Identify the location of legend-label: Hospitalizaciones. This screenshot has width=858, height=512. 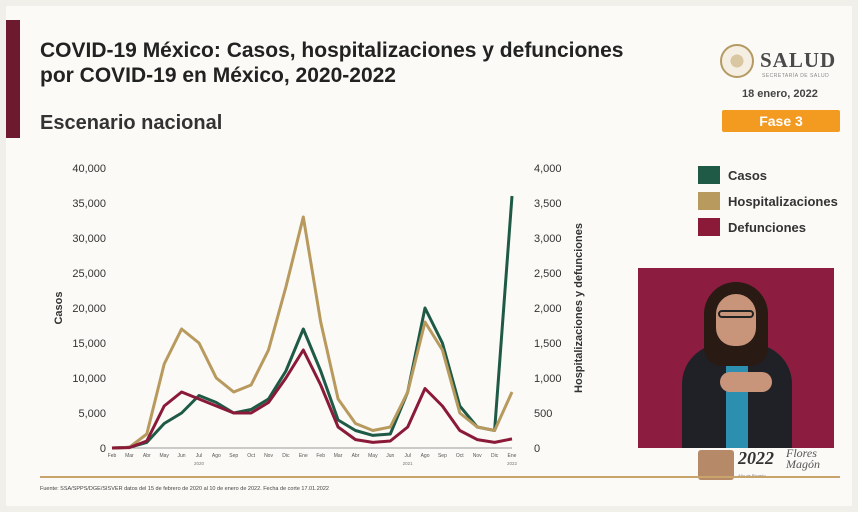
(783, 201).